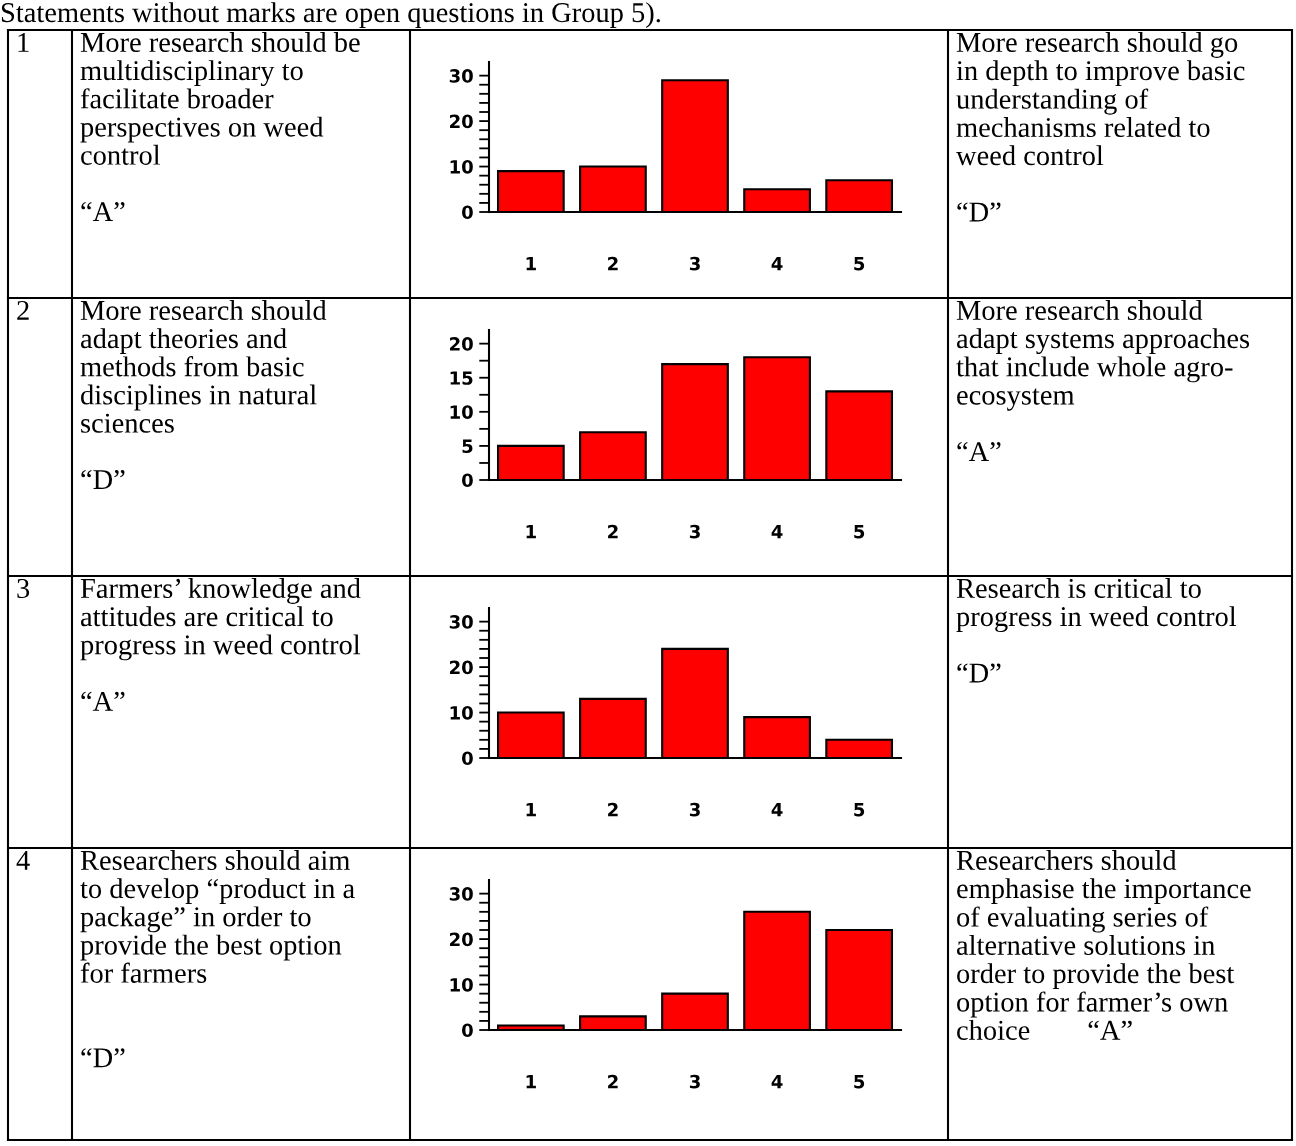 This screenshot has height=1146, width=1296. Describe the element at coordinates (23, 42) in the screenshot. I see `text: 1` at that location.